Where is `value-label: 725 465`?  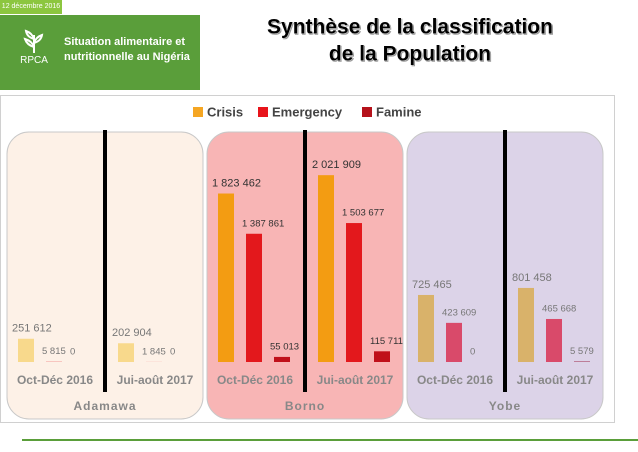
value-label: 725 465 is located at coordinates (432, 285).